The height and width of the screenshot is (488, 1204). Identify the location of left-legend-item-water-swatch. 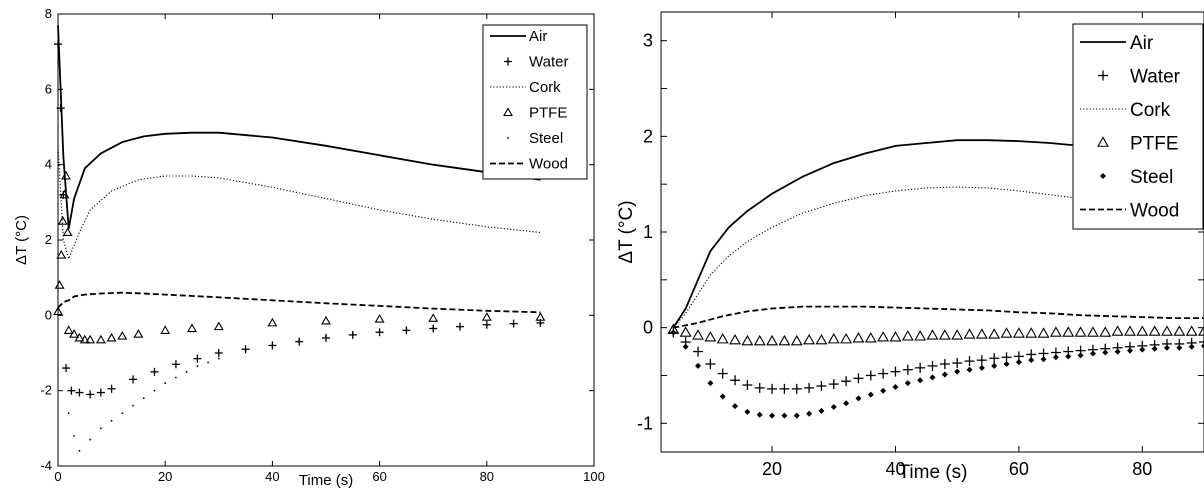
(508, 61).